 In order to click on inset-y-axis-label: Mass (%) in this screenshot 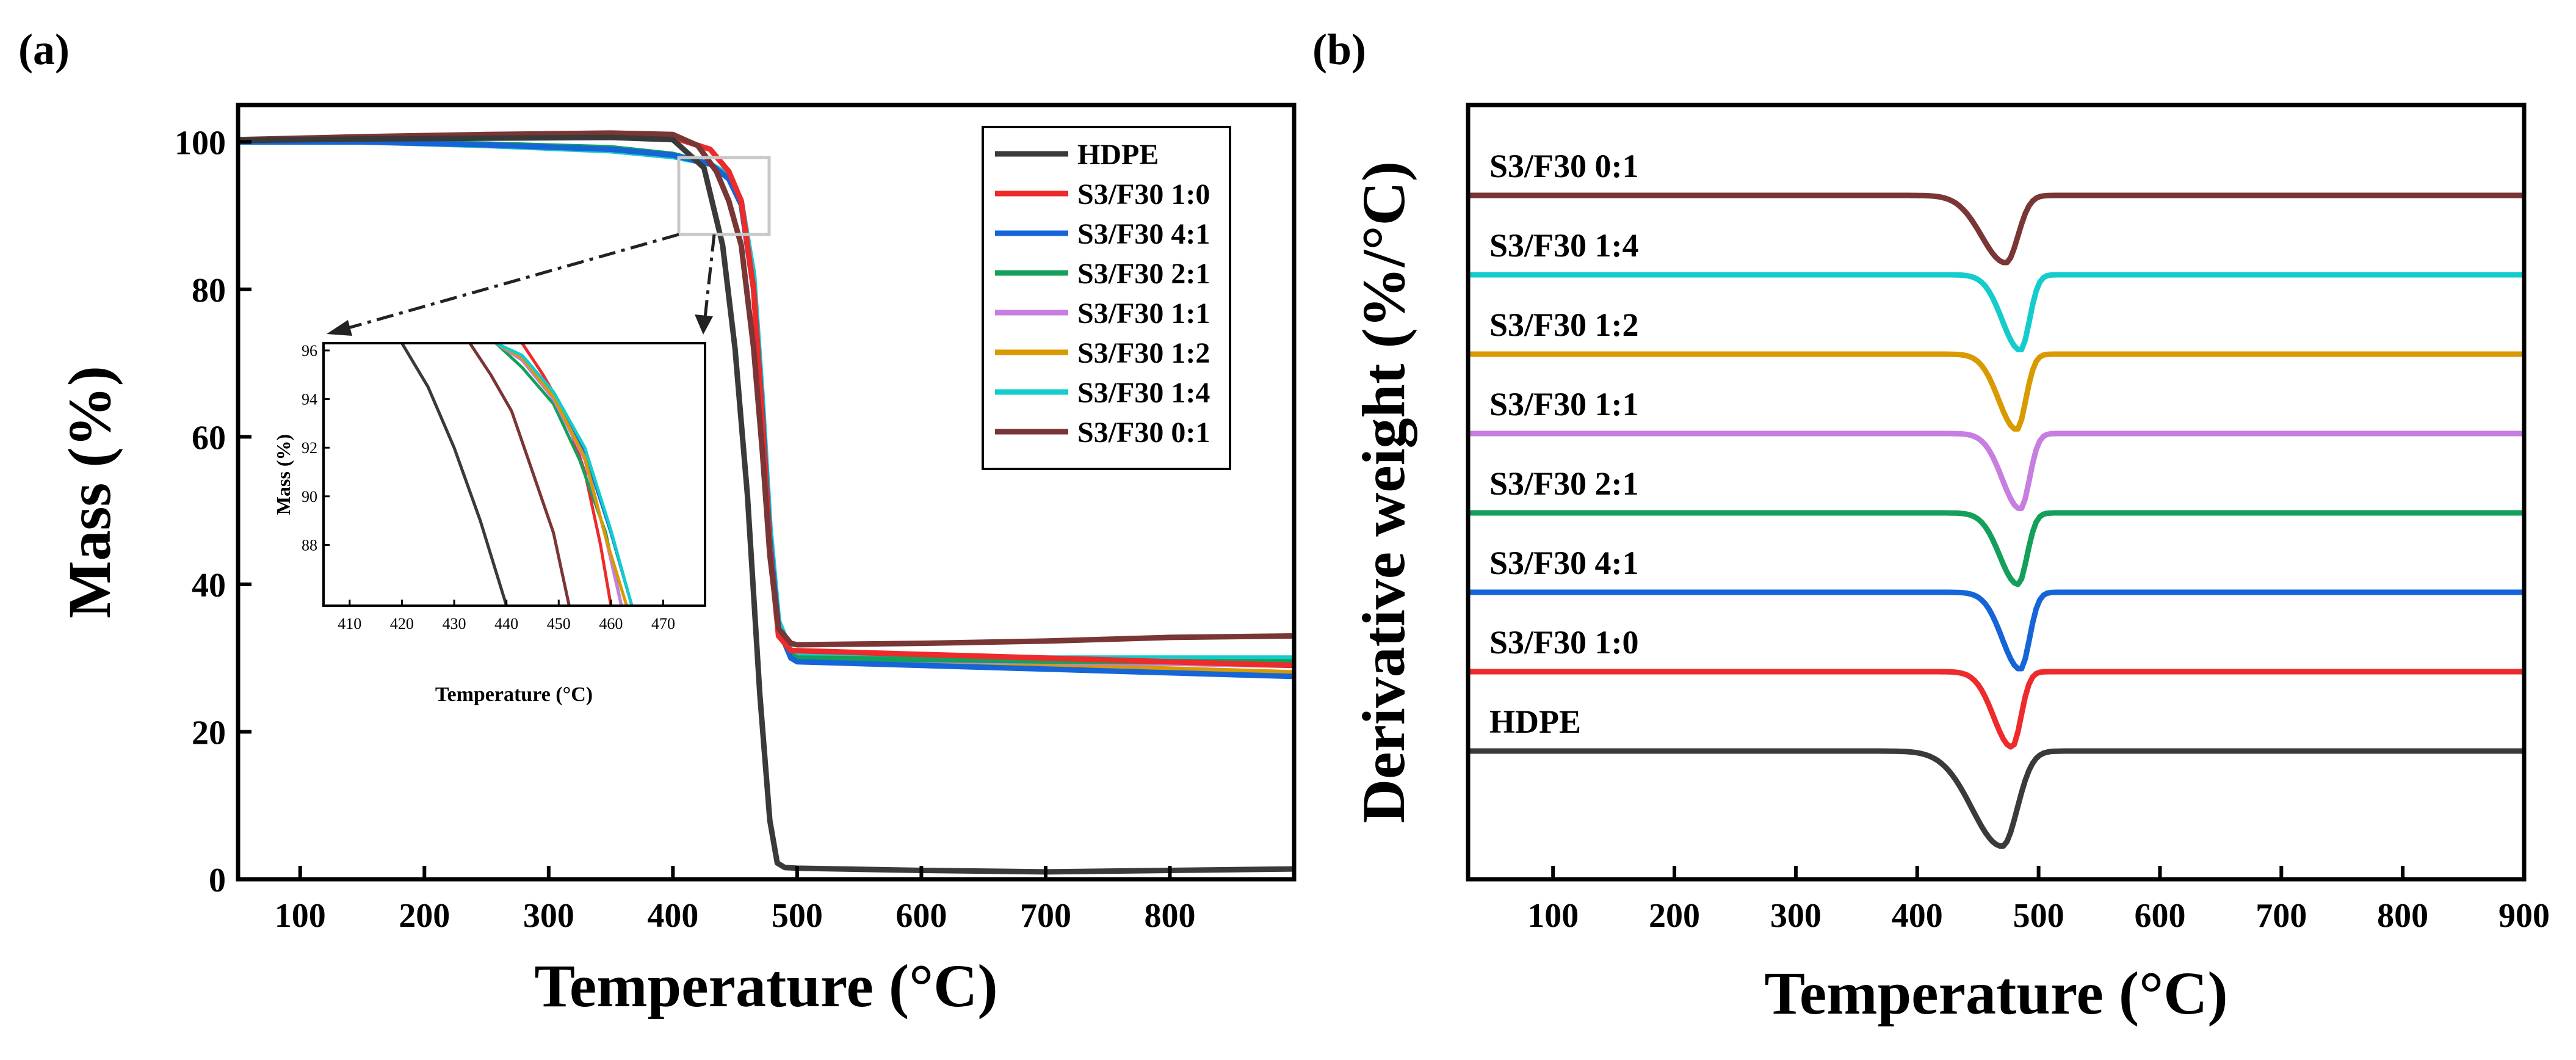, I will do `click(283, 474)`.